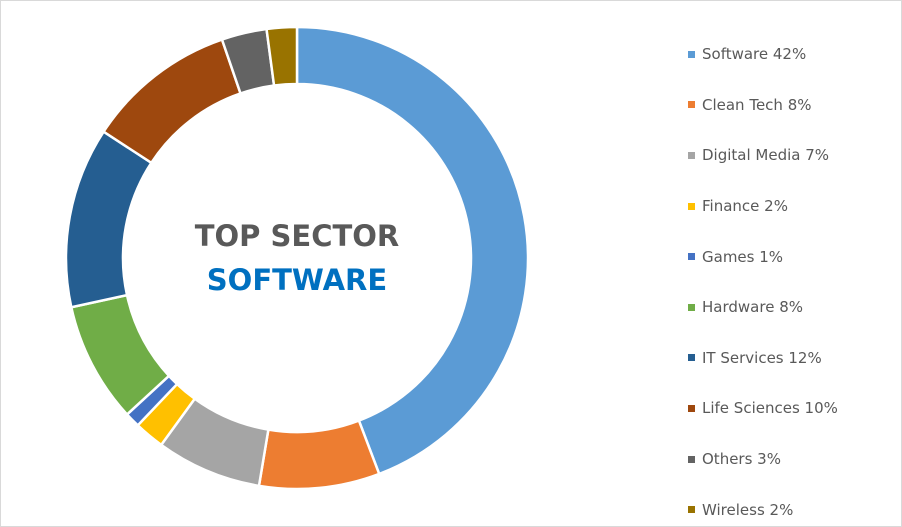 This screenshot has height=527, width=902. I want to click on legend-item: Life Sciences 10%, so click(763, 408).